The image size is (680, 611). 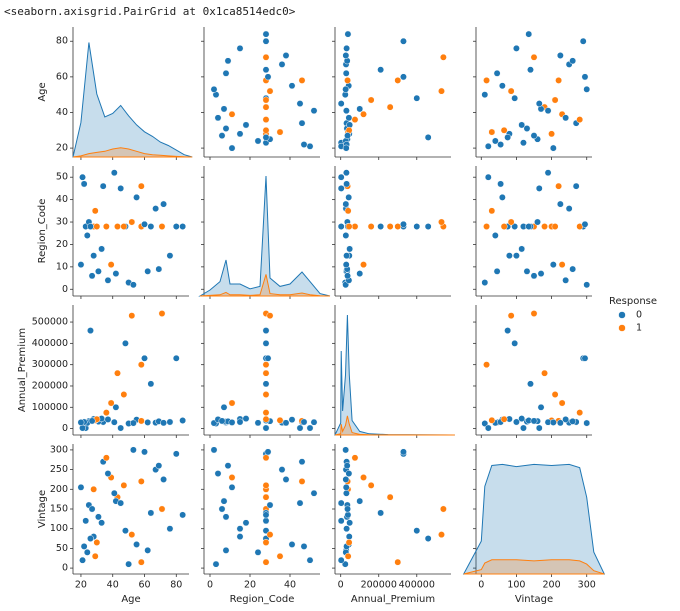 What do you see at coordinates (59, 528) in the screenshot?
I see `y-tick-label: 100` at bounding box center [59, 528].